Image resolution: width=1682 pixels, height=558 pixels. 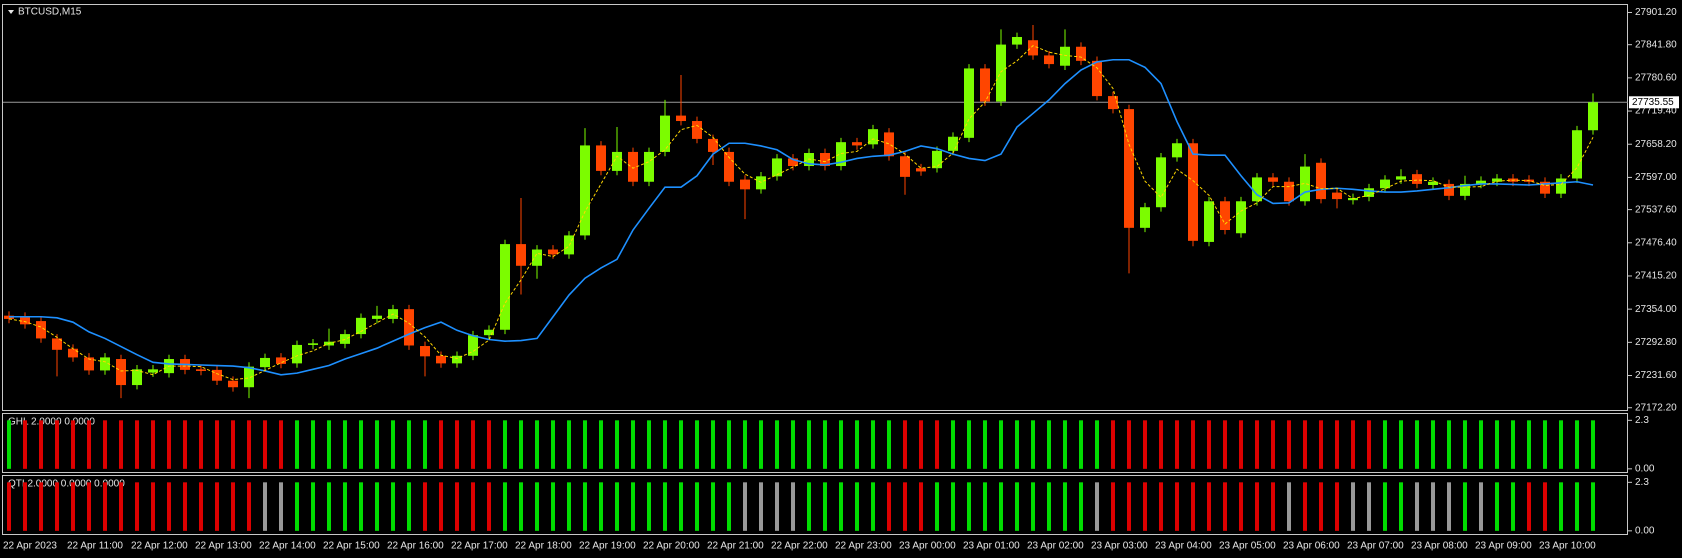 I want to click on x-tick-label: 23 Apr 00:00, so click(x=927, y=546).